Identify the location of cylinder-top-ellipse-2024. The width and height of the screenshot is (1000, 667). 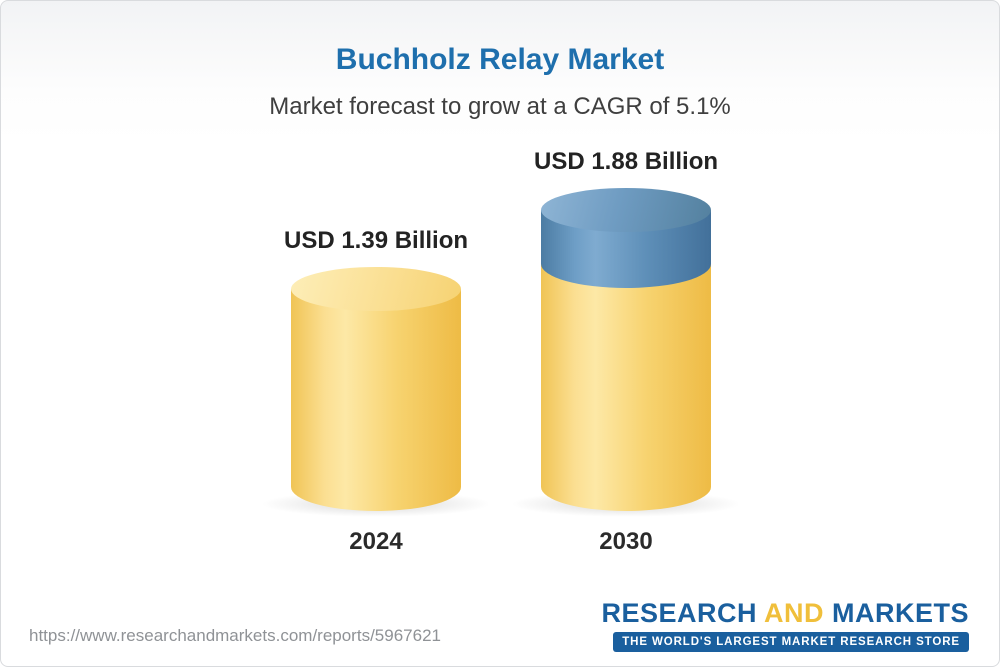
(376, 289).